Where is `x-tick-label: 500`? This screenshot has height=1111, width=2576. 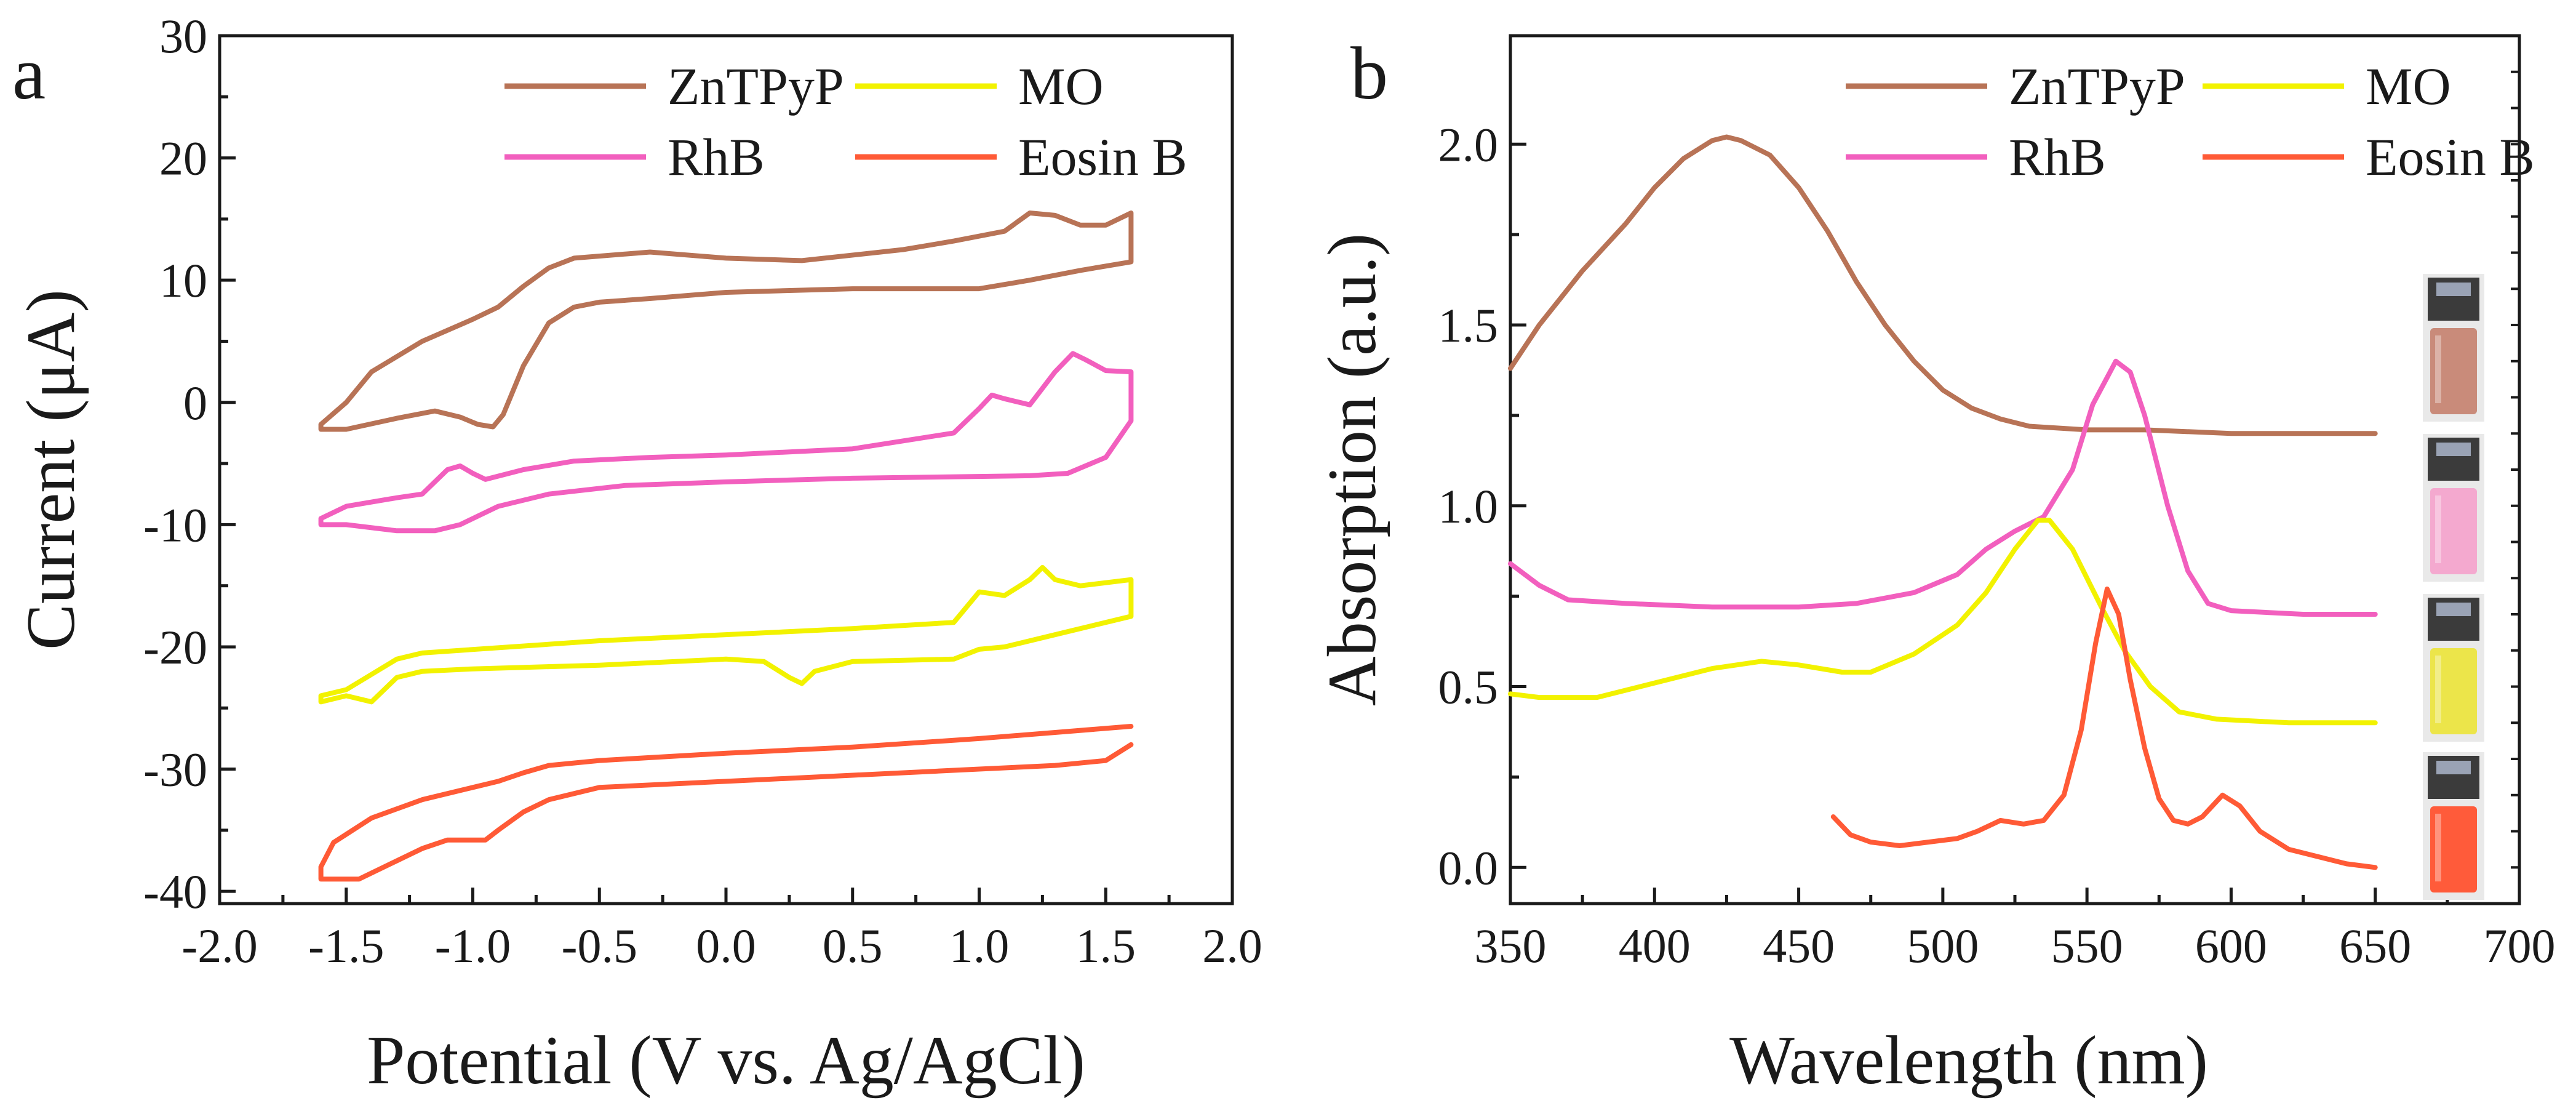 x-tick-label: 500 is located at coordinates (1943, 946).